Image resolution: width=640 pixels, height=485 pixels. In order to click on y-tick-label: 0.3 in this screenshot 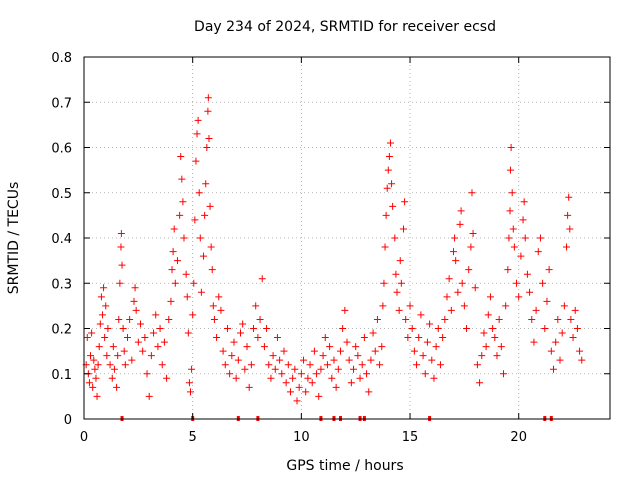, I will do `click(61, 284)`.